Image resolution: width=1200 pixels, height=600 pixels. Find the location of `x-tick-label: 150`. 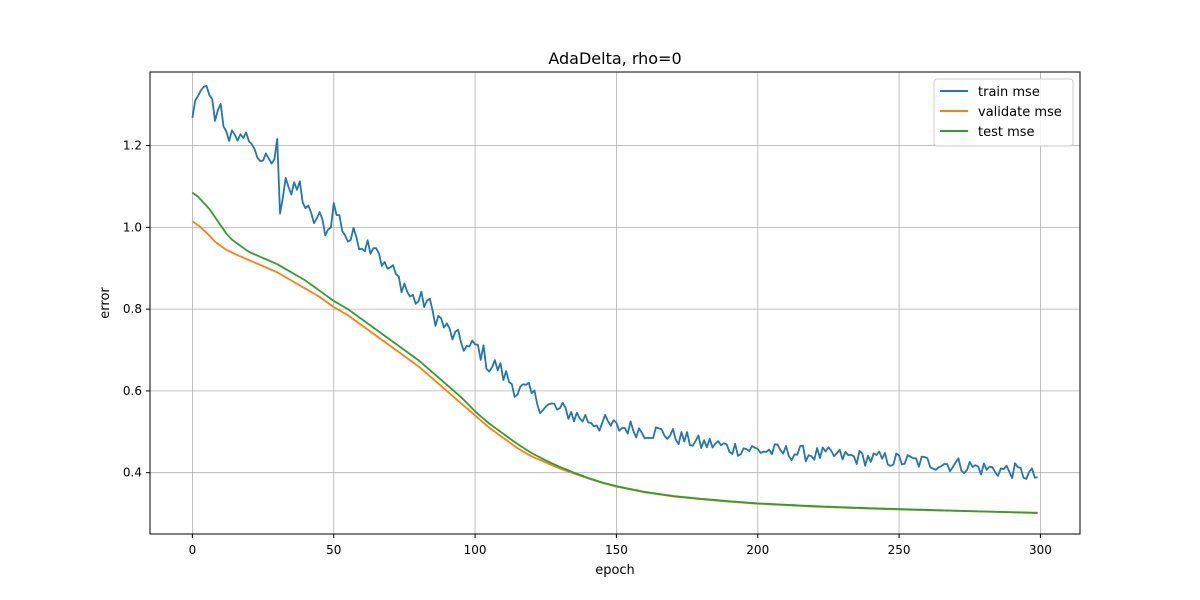

x-tick-label: 150 is located at coordinates (616, 550).